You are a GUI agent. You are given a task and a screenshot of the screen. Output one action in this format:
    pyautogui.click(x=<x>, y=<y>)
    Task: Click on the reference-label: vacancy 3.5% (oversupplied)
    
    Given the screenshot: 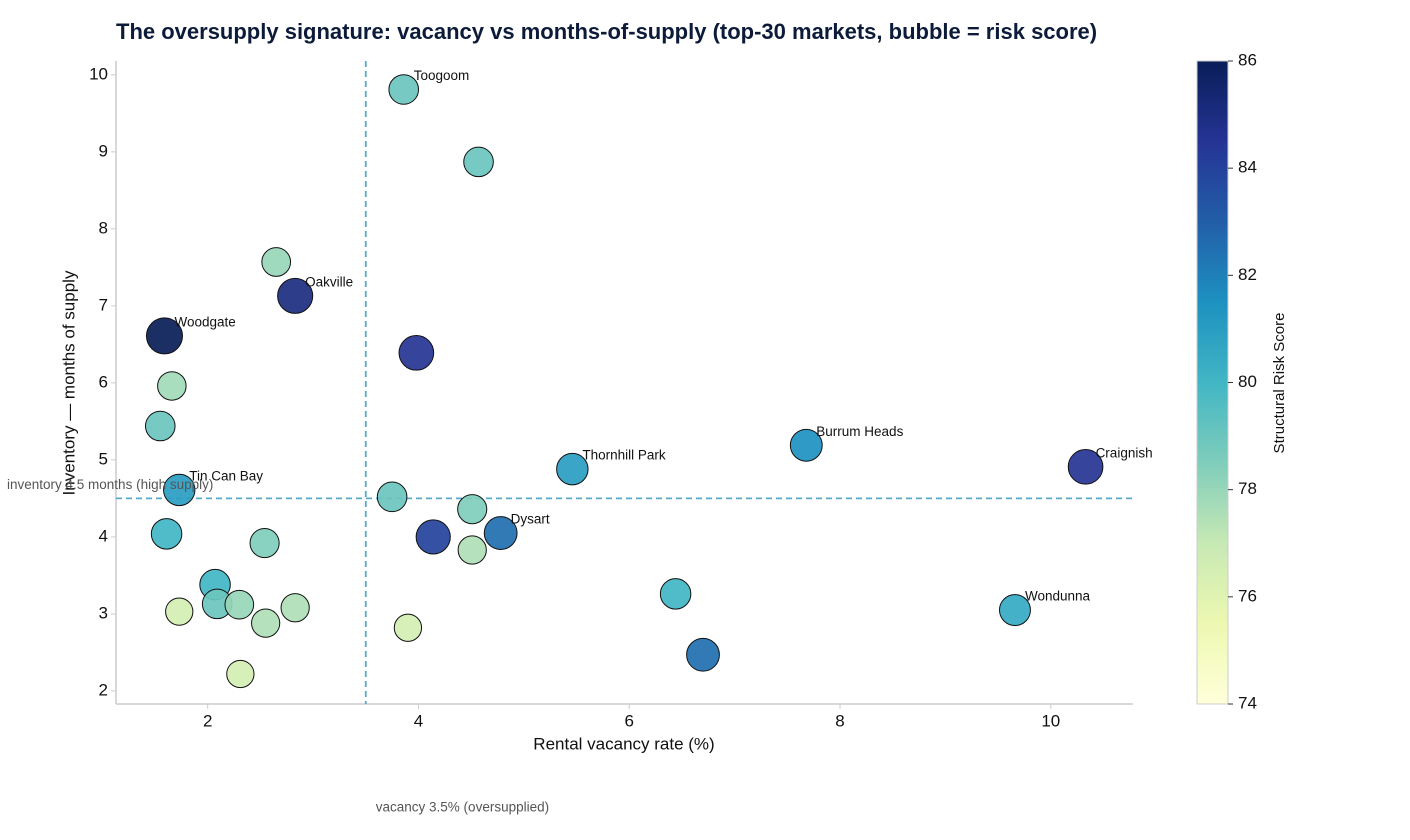 What is the action you would take?
    pyautogui.click(x=462, y=807)
    